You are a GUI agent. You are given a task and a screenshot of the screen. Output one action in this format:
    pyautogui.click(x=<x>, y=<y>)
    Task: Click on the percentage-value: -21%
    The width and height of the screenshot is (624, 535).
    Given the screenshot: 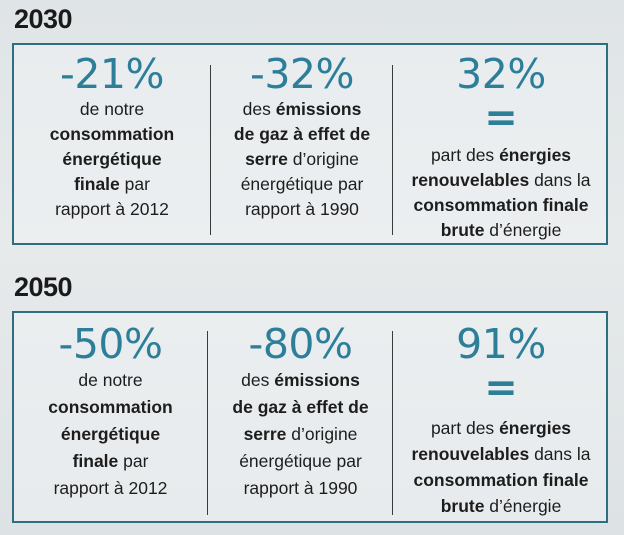 What is the action you would take?
    pyautogui.click(x=112, y=74)
    